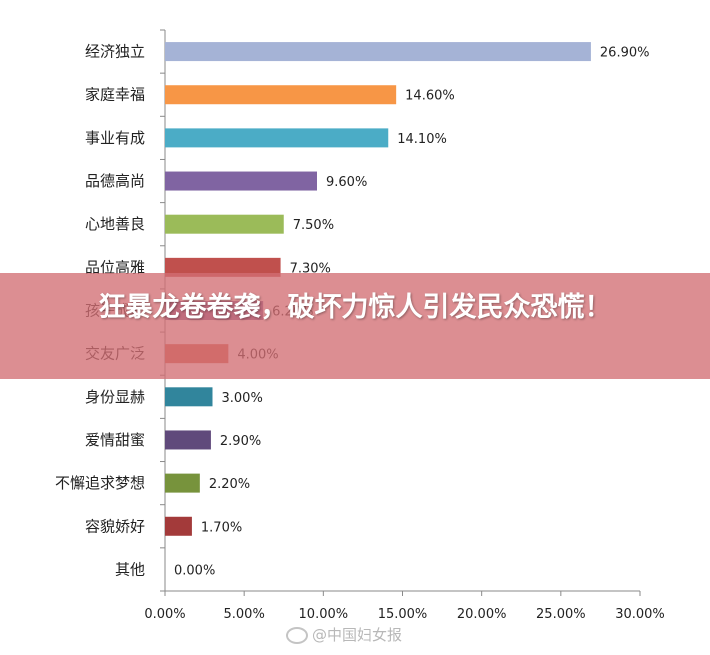 The width and height of the screenshot is (710, 655). What do you see at coordinates (355, 307) in the screenshot?
I see `headline-text: 狂暴龙卷卷袭，破坏力惊人引发民众恐慌！` at bounding box center [355, 307].